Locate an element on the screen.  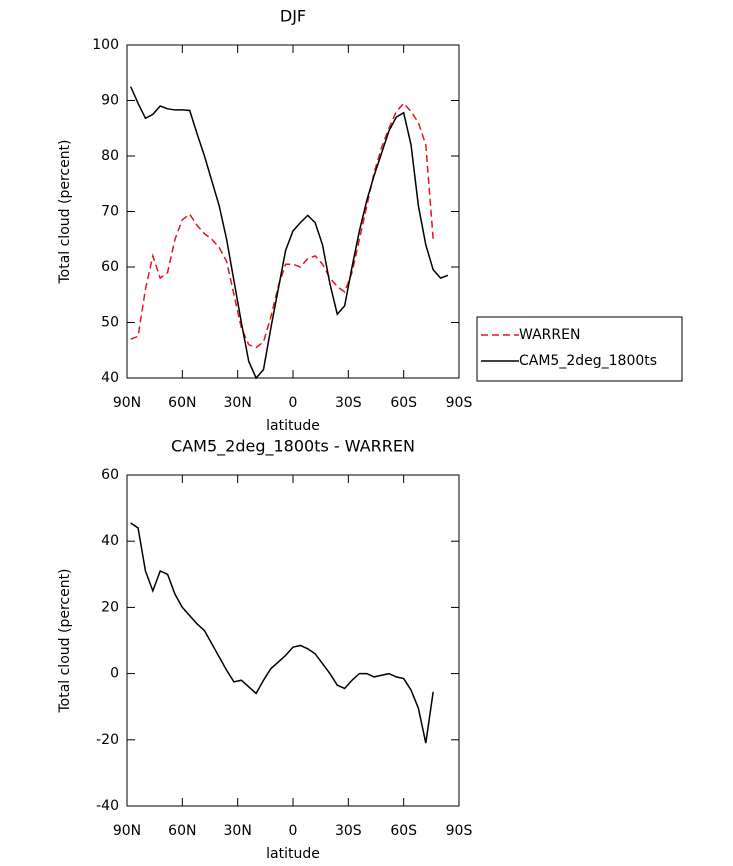
y-tick-label: -20 is located at coordinates (107, 740).